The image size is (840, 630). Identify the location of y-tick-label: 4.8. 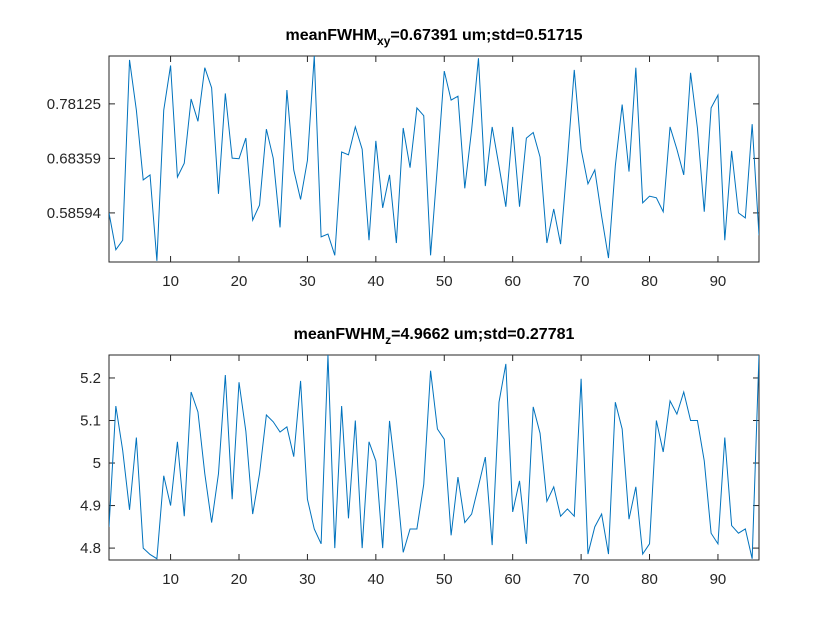
(90, 548).